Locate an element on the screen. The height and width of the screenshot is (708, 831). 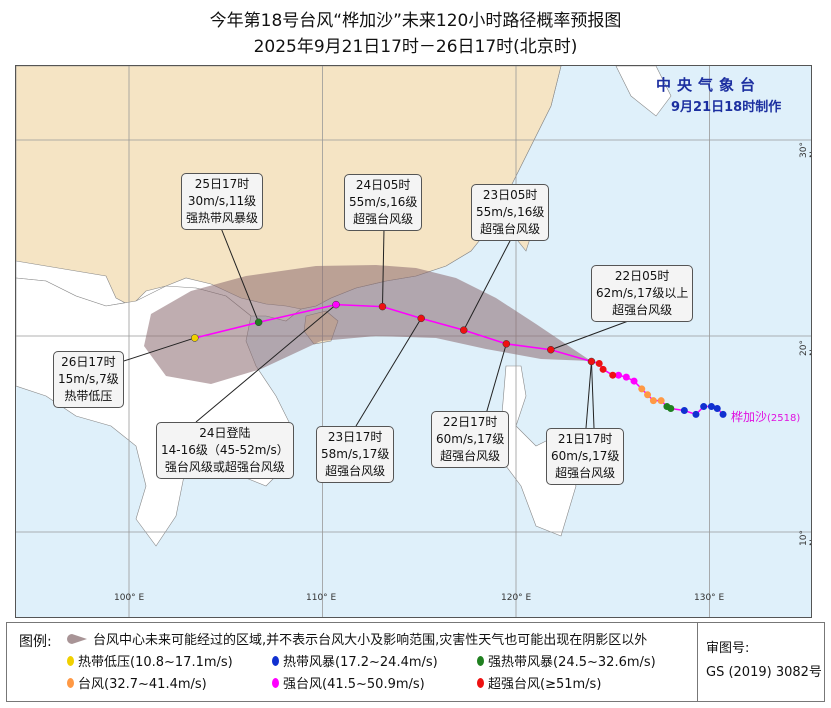
issuer-name: 中央气象台 is located at coordinates (709, 85).